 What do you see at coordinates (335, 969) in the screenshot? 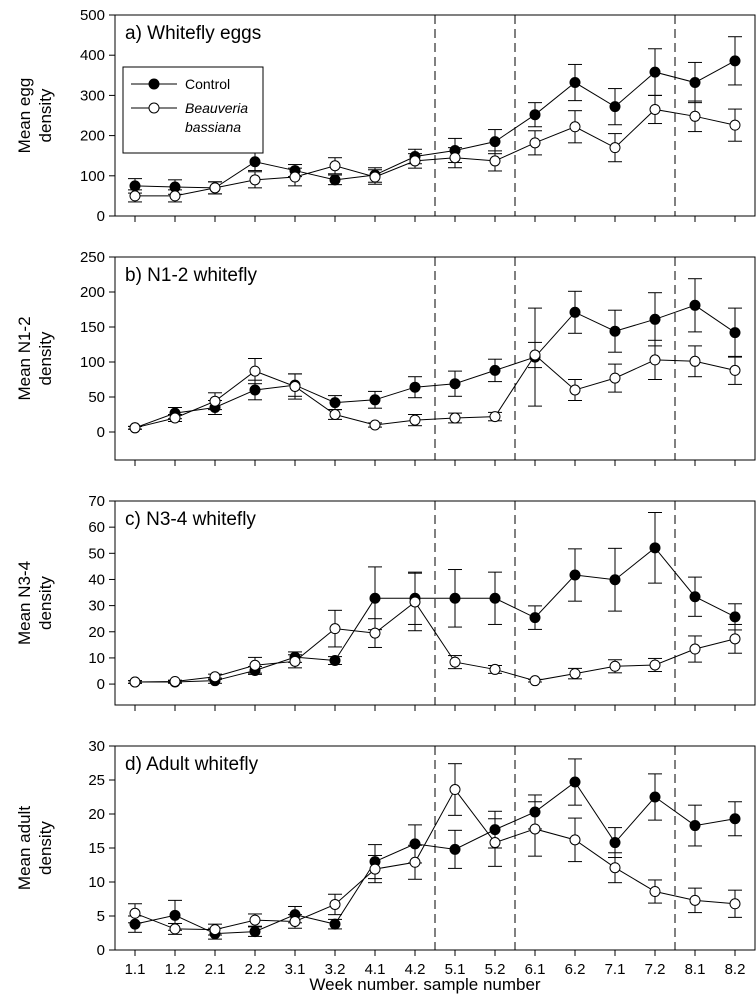
I see `x-tick-label: 3.2` at bounding box center [335, 969].